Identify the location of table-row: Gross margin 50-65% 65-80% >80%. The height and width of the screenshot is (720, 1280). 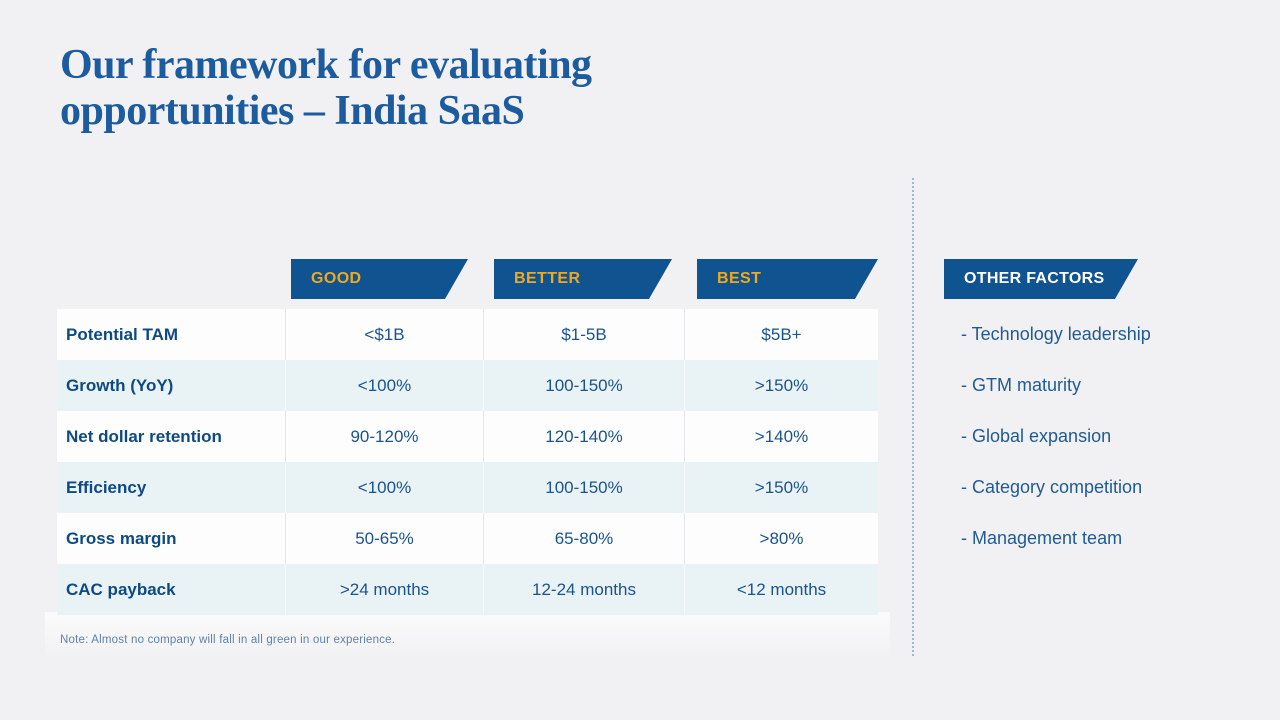
(467, 538).